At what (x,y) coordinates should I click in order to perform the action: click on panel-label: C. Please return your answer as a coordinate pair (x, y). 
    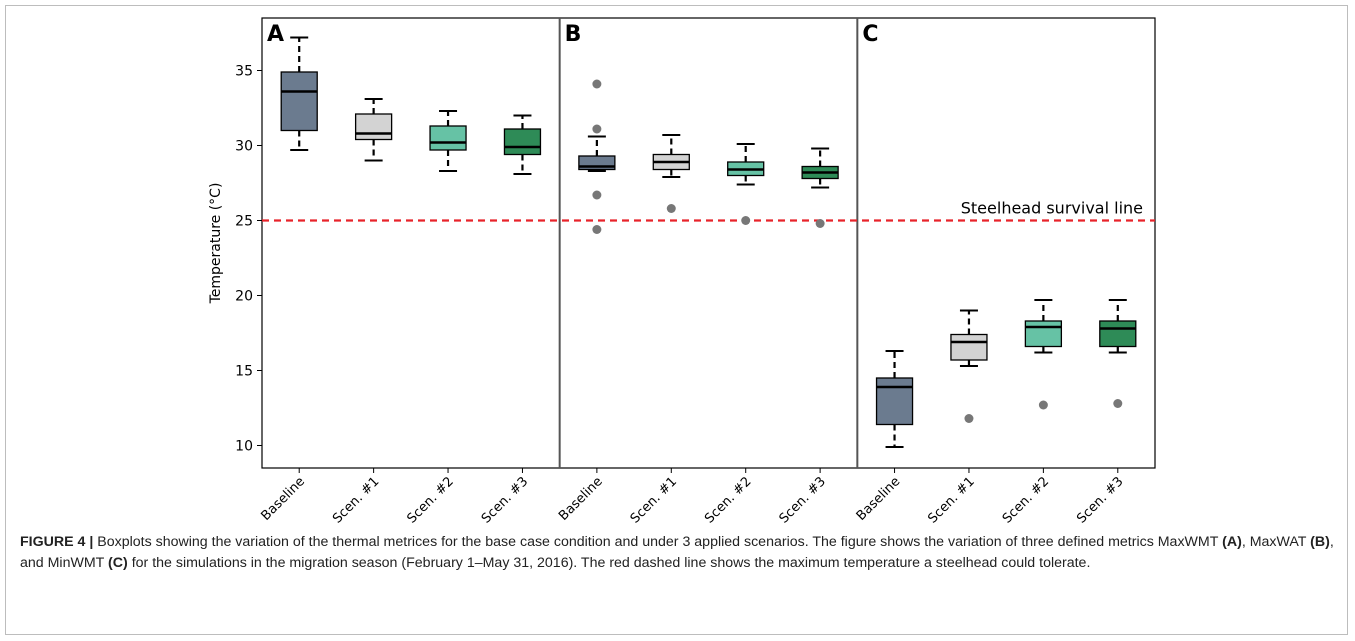
    Looking at the image, I should click on (870, 34).